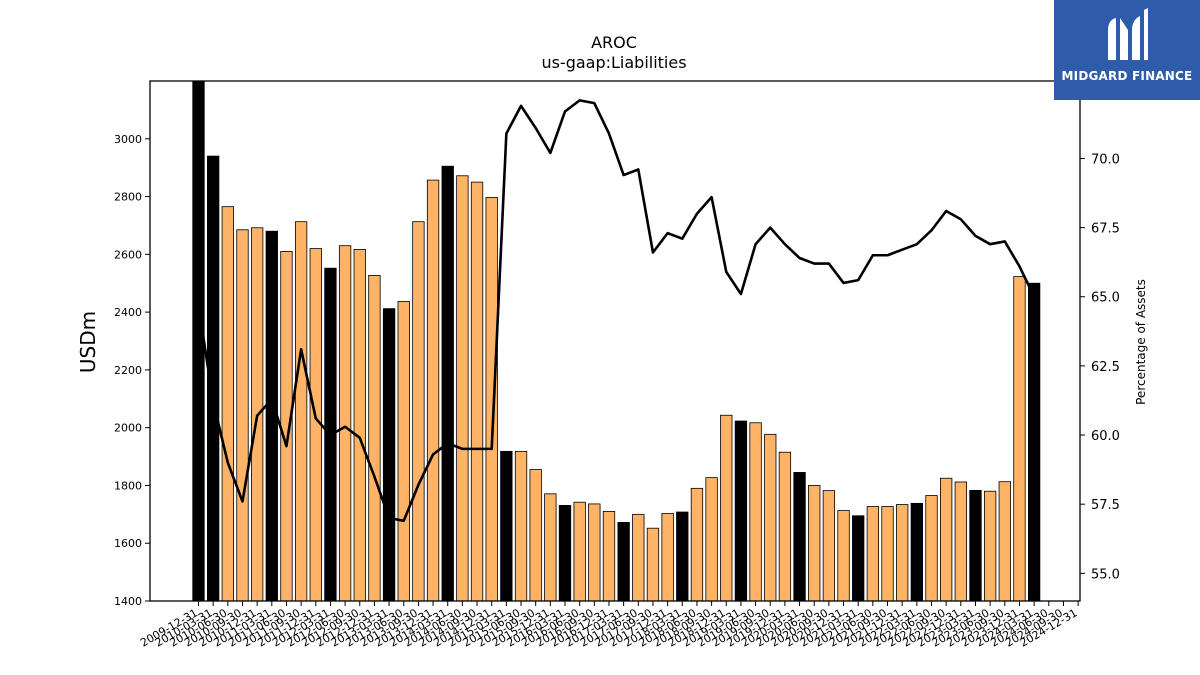 This screenshot has width=1200, height=675. Describe the element at coordinates (128, 312) in the screenshot. I see `y-tick-label: 2400` at that location.